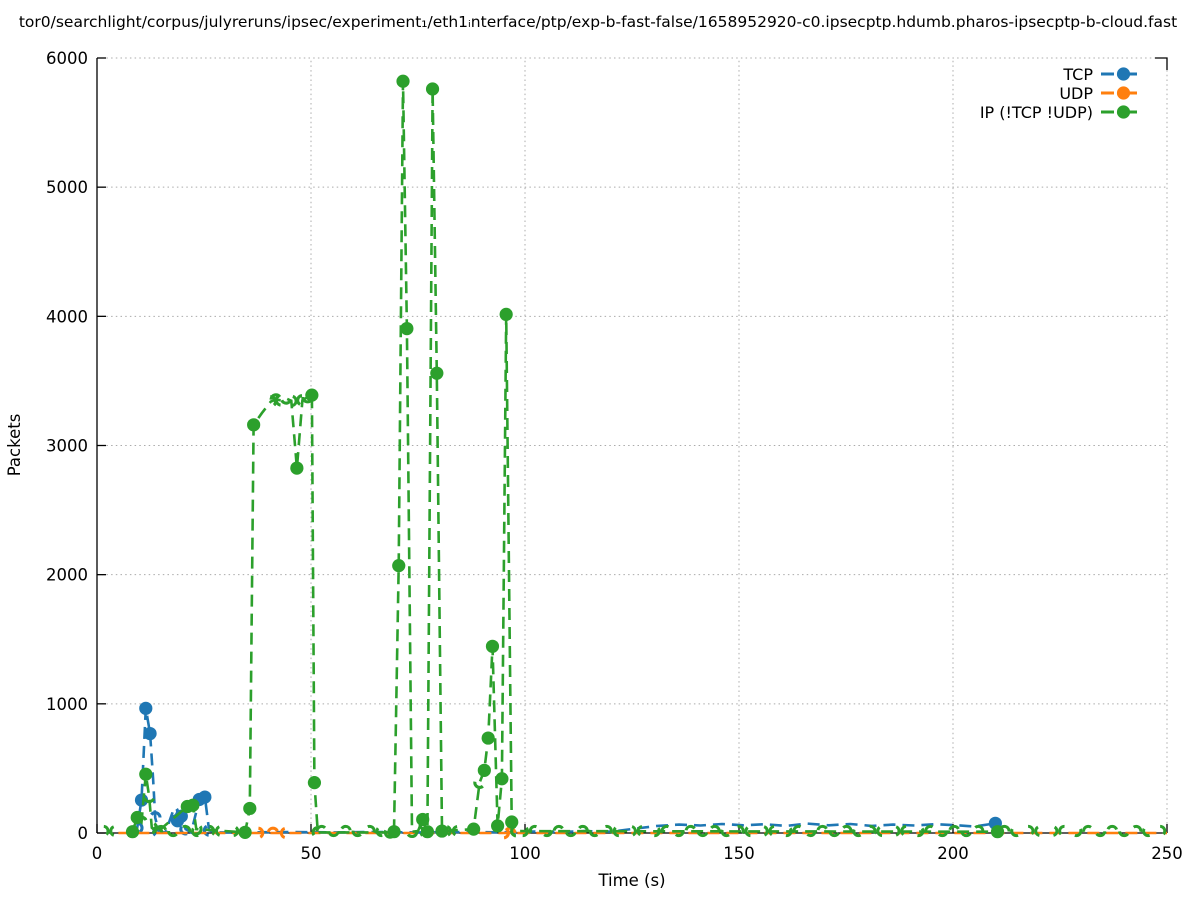 Image resolution: width=1197 pixels, height=900 pixels. What do you see at coordinates (14, 445) in the screenshot?
I see `y-axis-label: Packets` at bounding box center [14, 445].